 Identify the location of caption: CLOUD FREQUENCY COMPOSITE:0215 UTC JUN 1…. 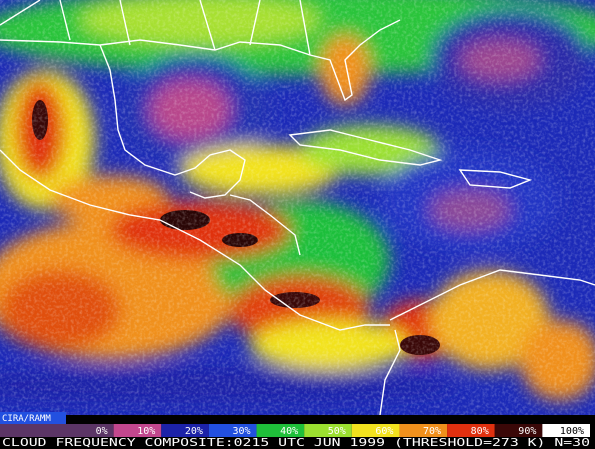
(296, 442).